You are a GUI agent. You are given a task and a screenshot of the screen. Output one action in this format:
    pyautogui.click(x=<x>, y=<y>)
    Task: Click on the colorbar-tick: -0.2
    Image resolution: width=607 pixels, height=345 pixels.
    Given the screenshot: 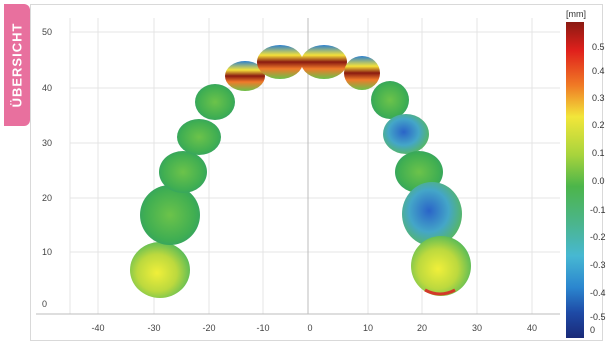 What is the action you would take?
    pyautogui.click(x=598, y=237)
    